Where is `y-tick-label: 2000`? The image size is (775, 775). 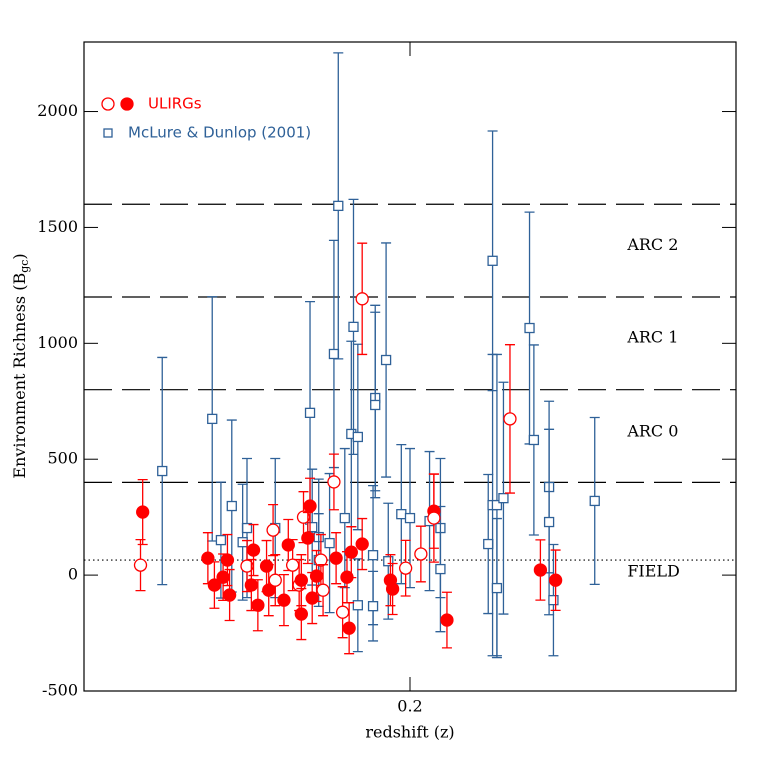 y-tick-label: 2000 is located at coordinates (57, 110).